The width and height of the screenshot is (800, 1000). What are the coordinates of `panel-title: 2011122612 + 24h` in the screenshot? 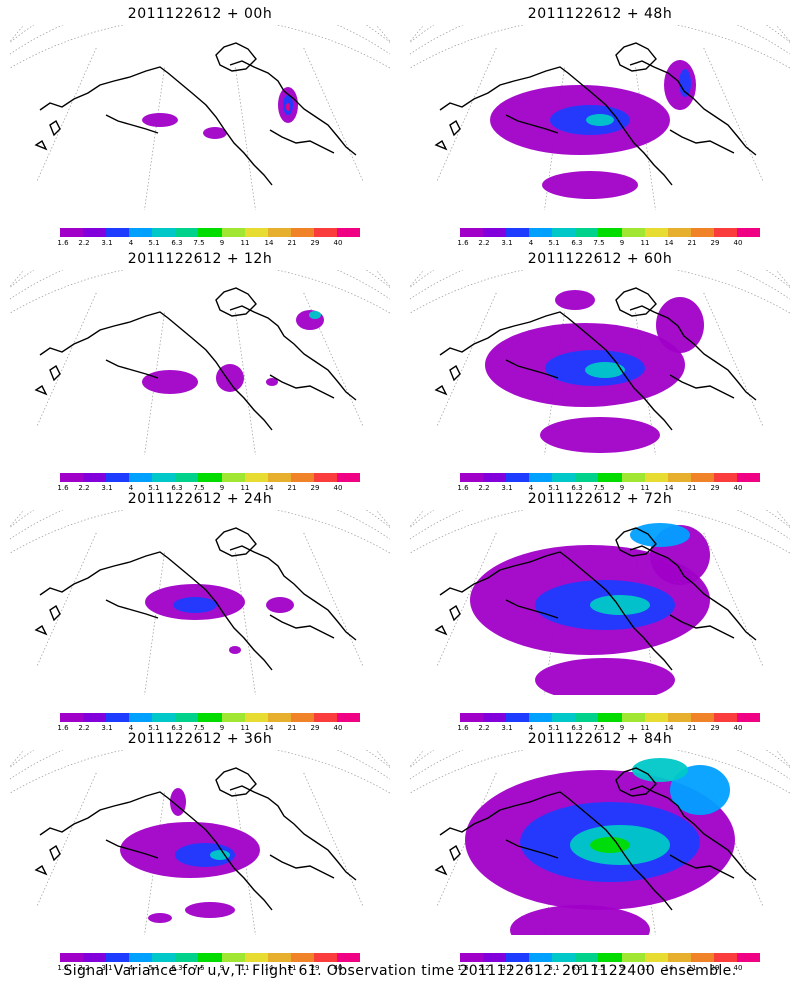 It's located at (200, 499).